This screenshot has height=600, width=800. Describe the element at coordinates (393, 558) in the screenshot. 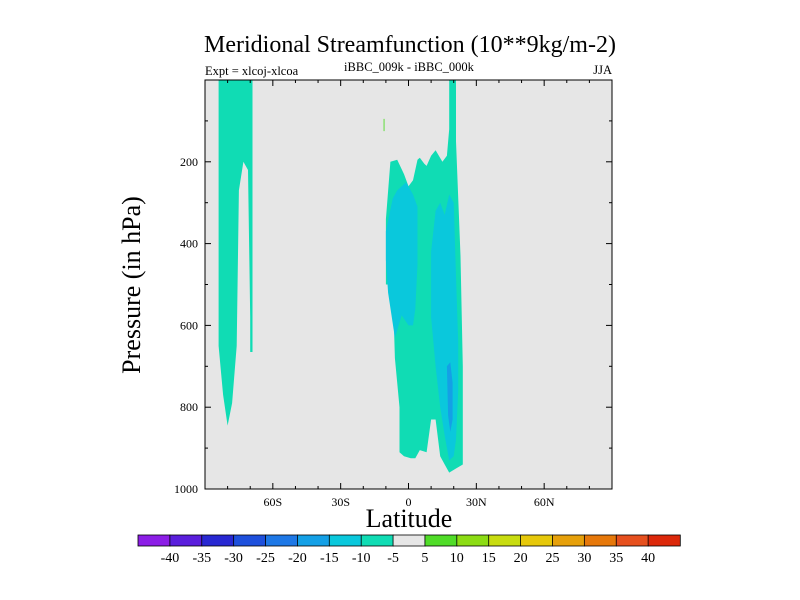

I see `colorbar-label: -5` at that location.